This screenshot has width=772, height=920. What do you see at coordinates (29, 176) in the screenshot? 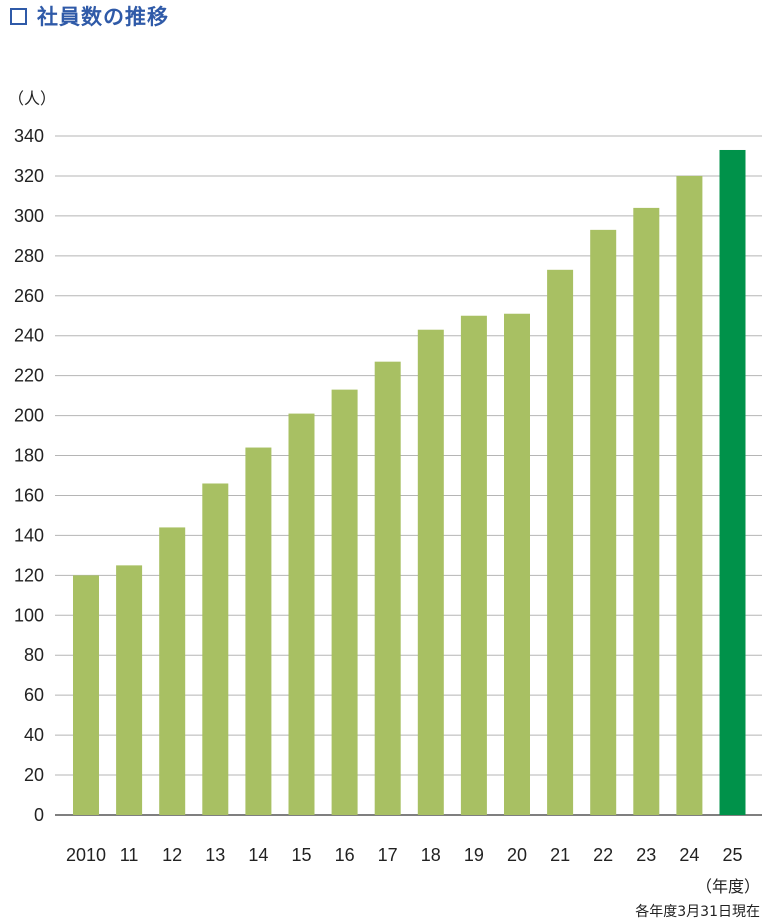
I see `y-tick-label: 320` at bounding box center [29, 176].